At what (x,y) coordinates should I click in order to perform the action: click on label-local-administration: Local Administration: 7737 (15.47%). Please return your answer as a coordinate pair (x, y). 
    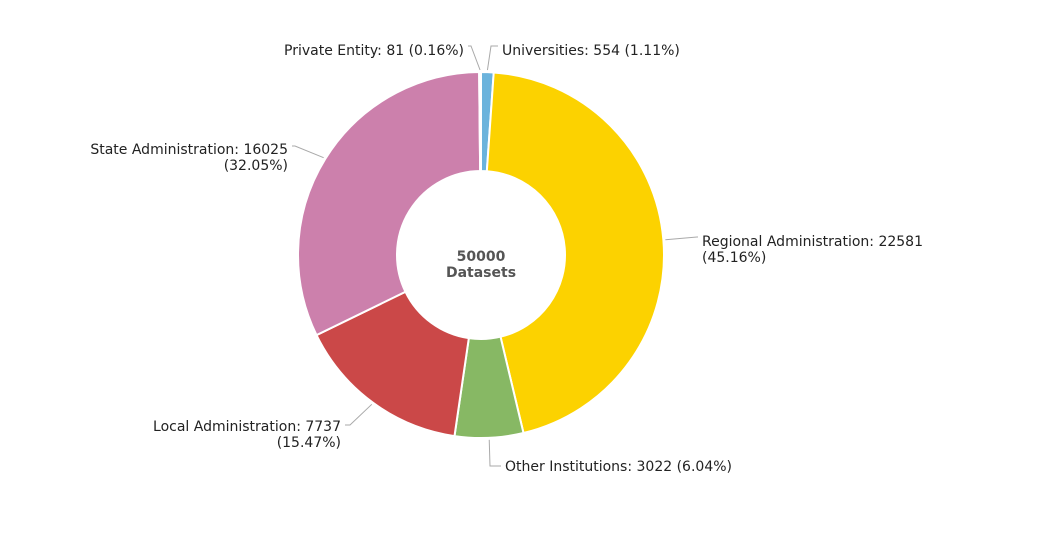
    Looking at the image, I should click on (247, 435).